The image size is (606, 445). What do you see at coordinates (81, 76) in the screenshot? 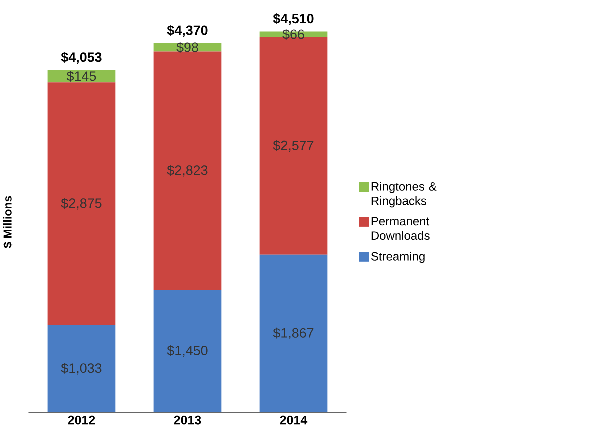
I see `data-label: $145` at bounding box center [81, 76].